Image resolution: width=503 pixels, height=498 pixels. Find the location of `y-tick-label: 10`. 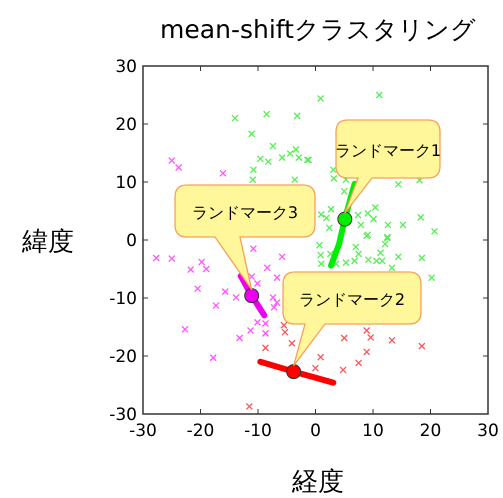

y-tick-label: 10 is located at coordinates (126, 183).